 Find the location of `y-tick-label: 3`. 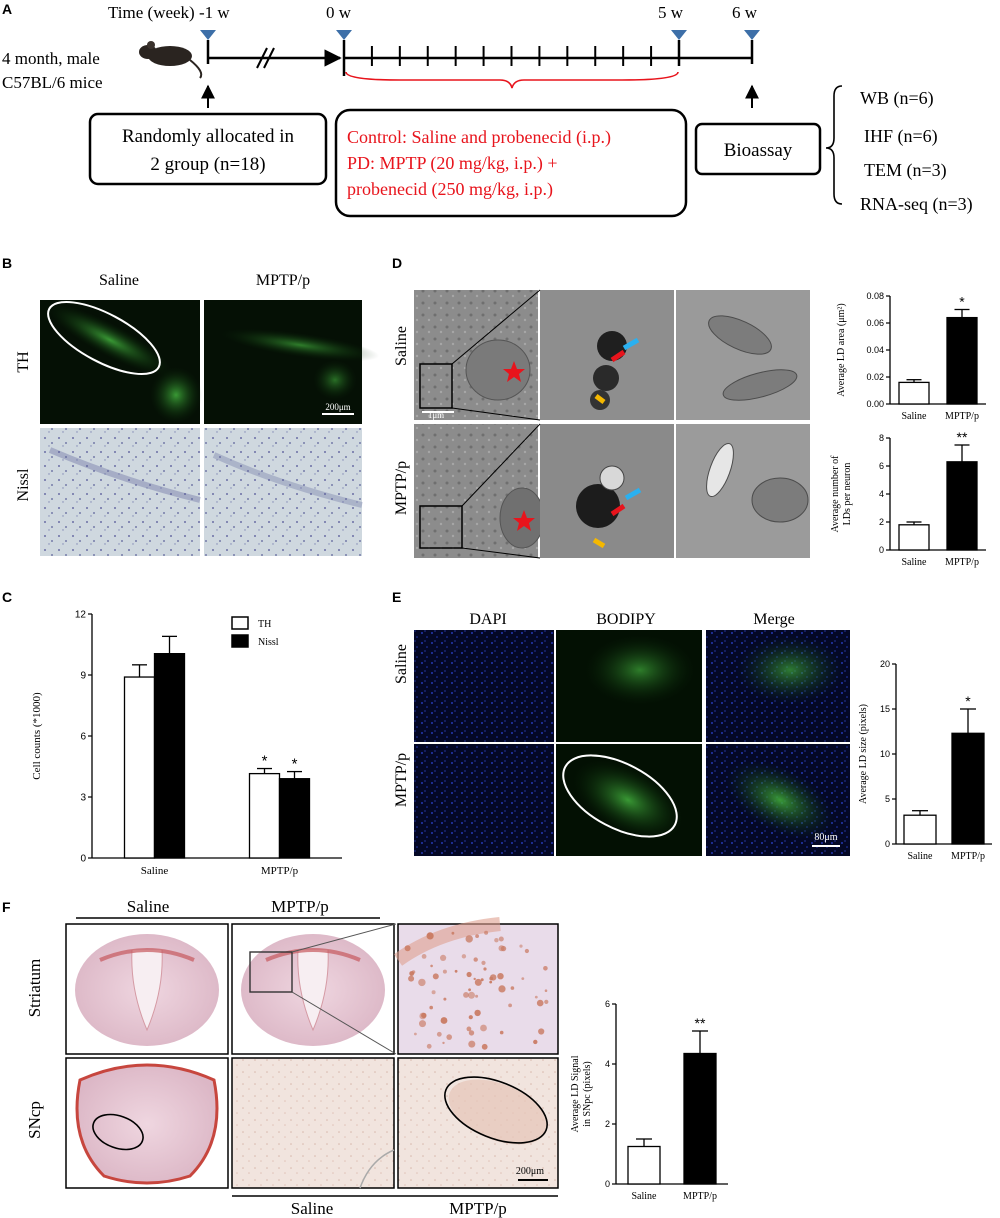

y-tick-label: 3 is located at coordinates (83, 798).